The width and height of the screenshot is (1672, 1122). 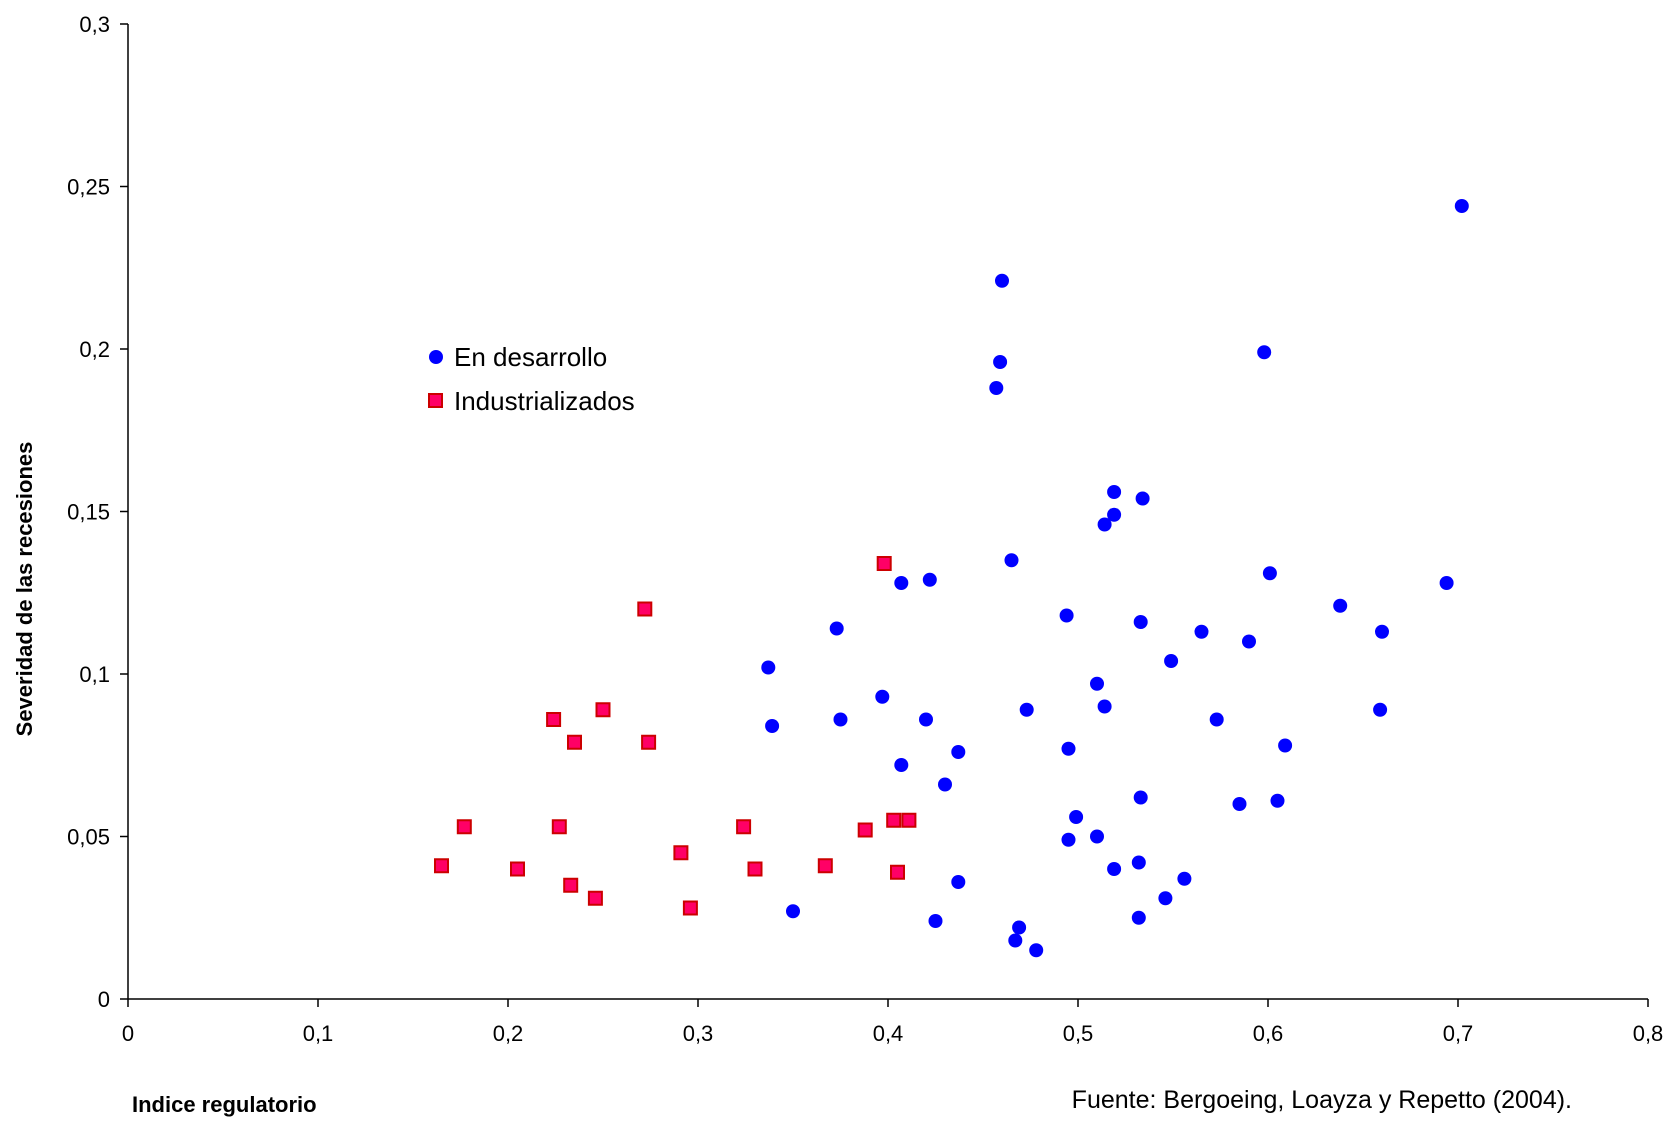 What do you see at coordinates (435, 400) in the screenshot?
I see `legend-marker-industrializados` at bounding box center [435, 400].